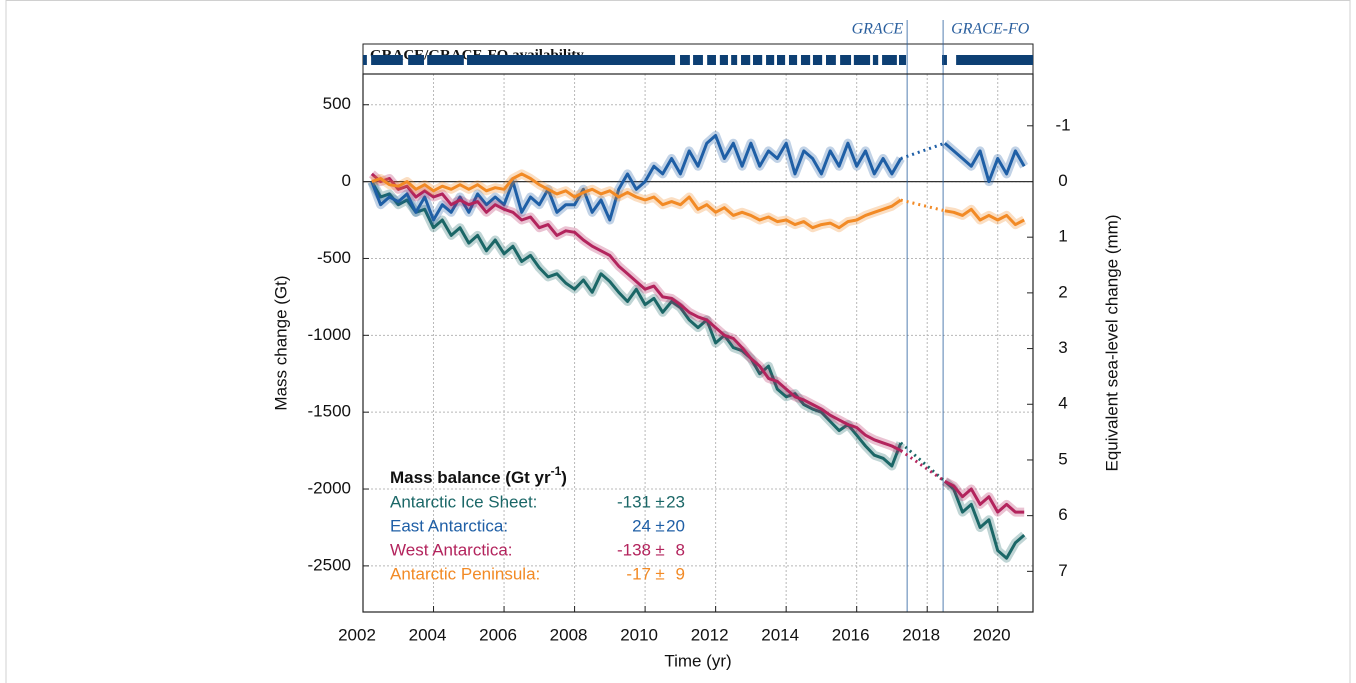  What do you see at coordinates (1111, 342) in the screenshot?
I see `y2-axis-label: Equivalent sea-level change (mm)` at bounding box center [1111, 342].